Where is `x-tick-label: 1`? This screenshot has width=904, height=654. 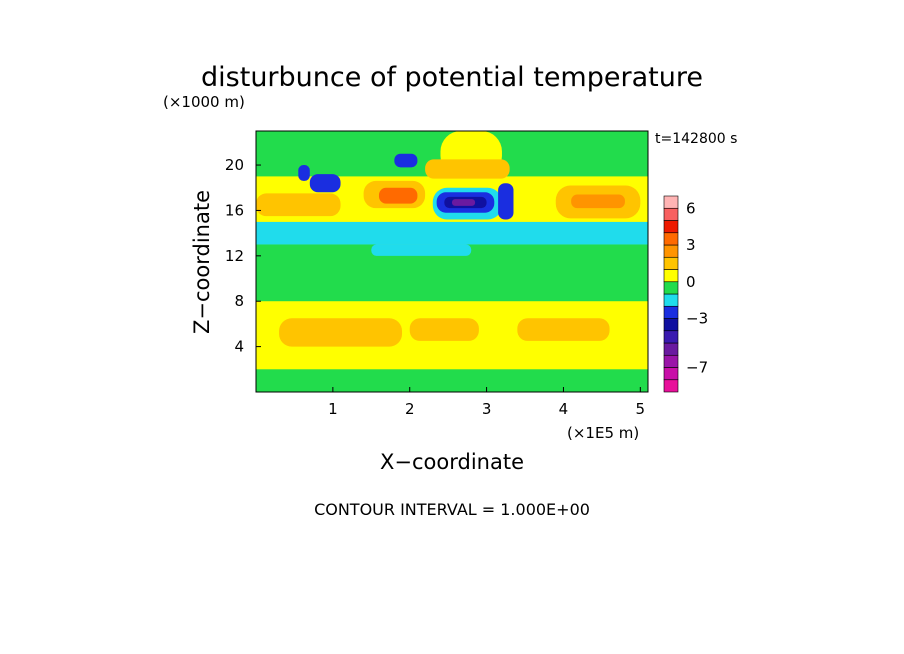
x-tick-label: 1 is located at coordinates (333, 409).